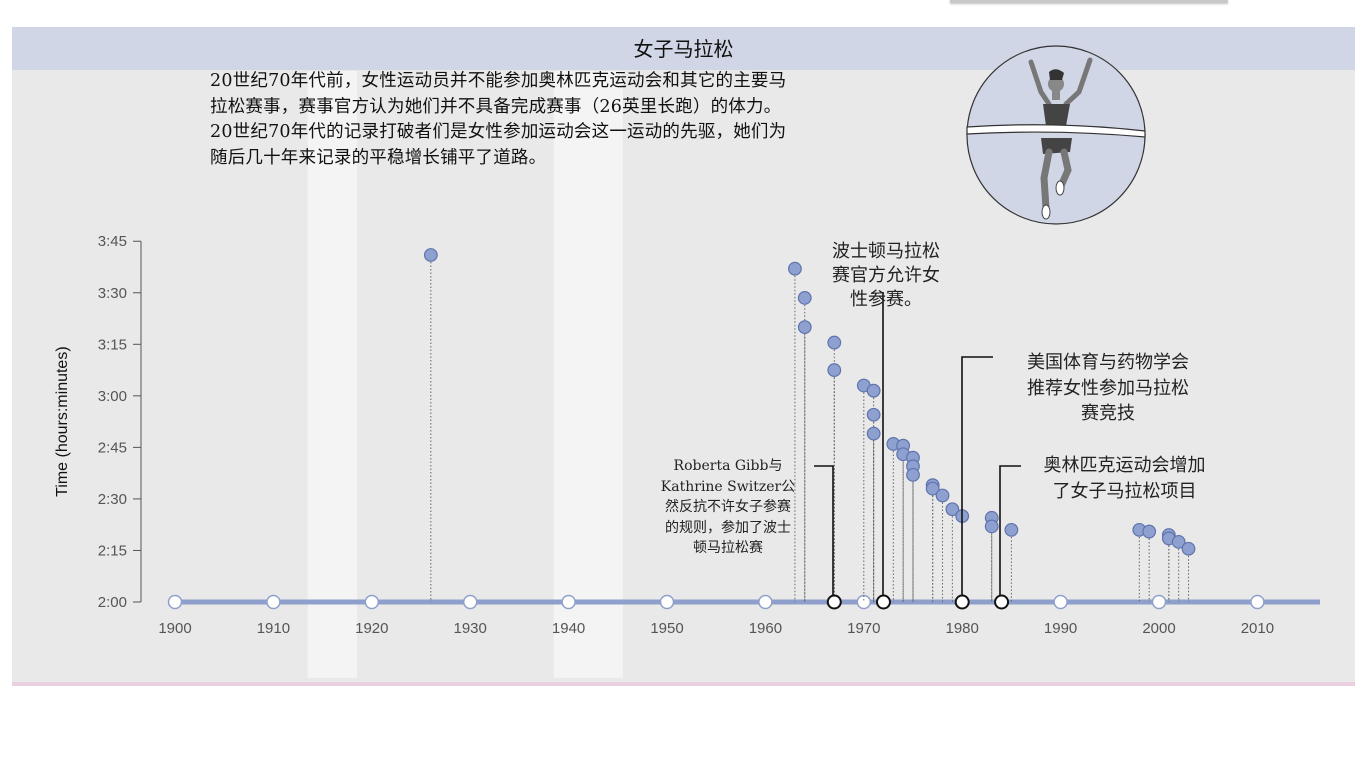 The height and width of the screenshot is (768, 1366). What do you see at coordinates (1124, 491) in the screenshot?
I see `annotation-line: 了女子马拉松项目` at bounding box center [1124, 491].